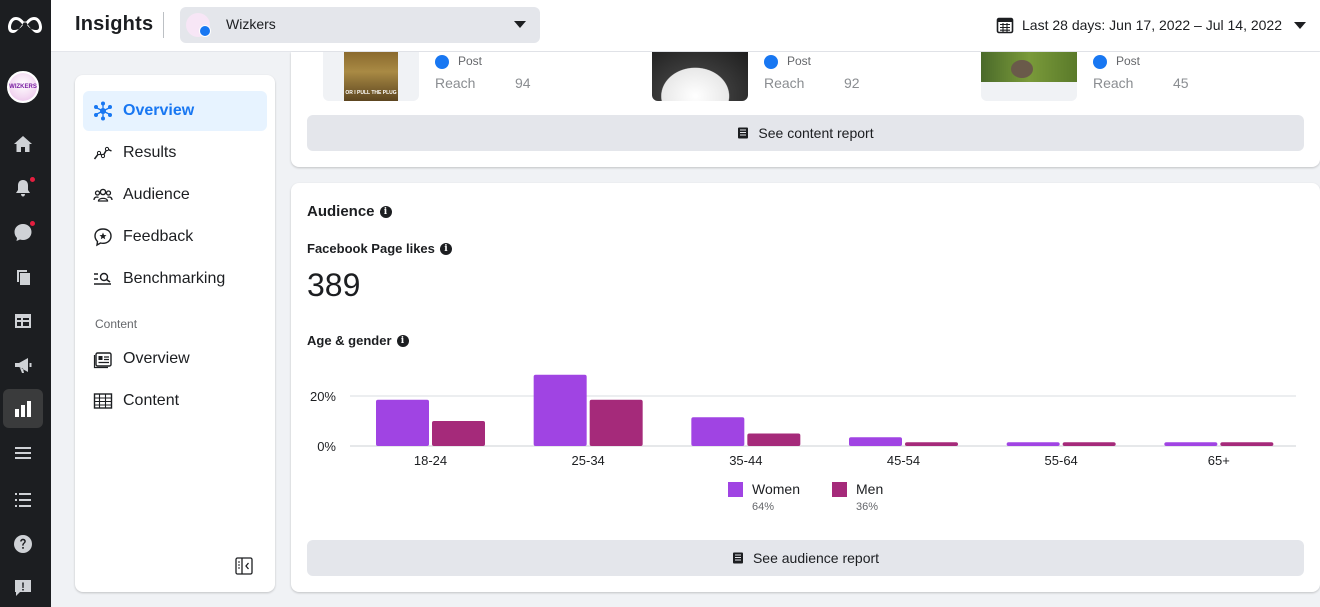 This screenshot has height=607, width=1320. Describe the element at coordinates (163, 25) in the screenshot. I see `title-divider` at that location.